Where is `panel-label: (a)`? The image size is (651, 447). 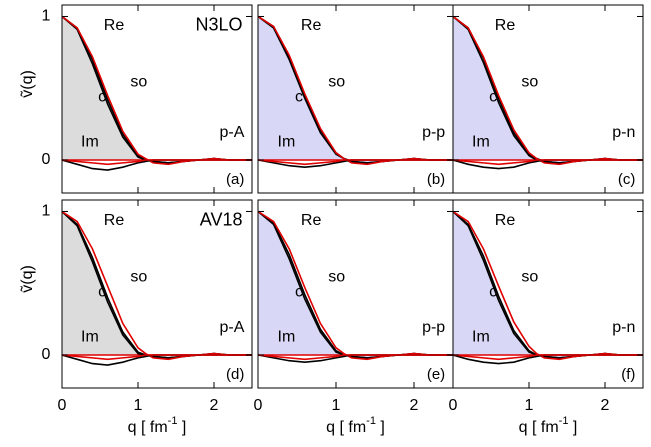
panel-label: (a) is located at coordinates (235, 179).